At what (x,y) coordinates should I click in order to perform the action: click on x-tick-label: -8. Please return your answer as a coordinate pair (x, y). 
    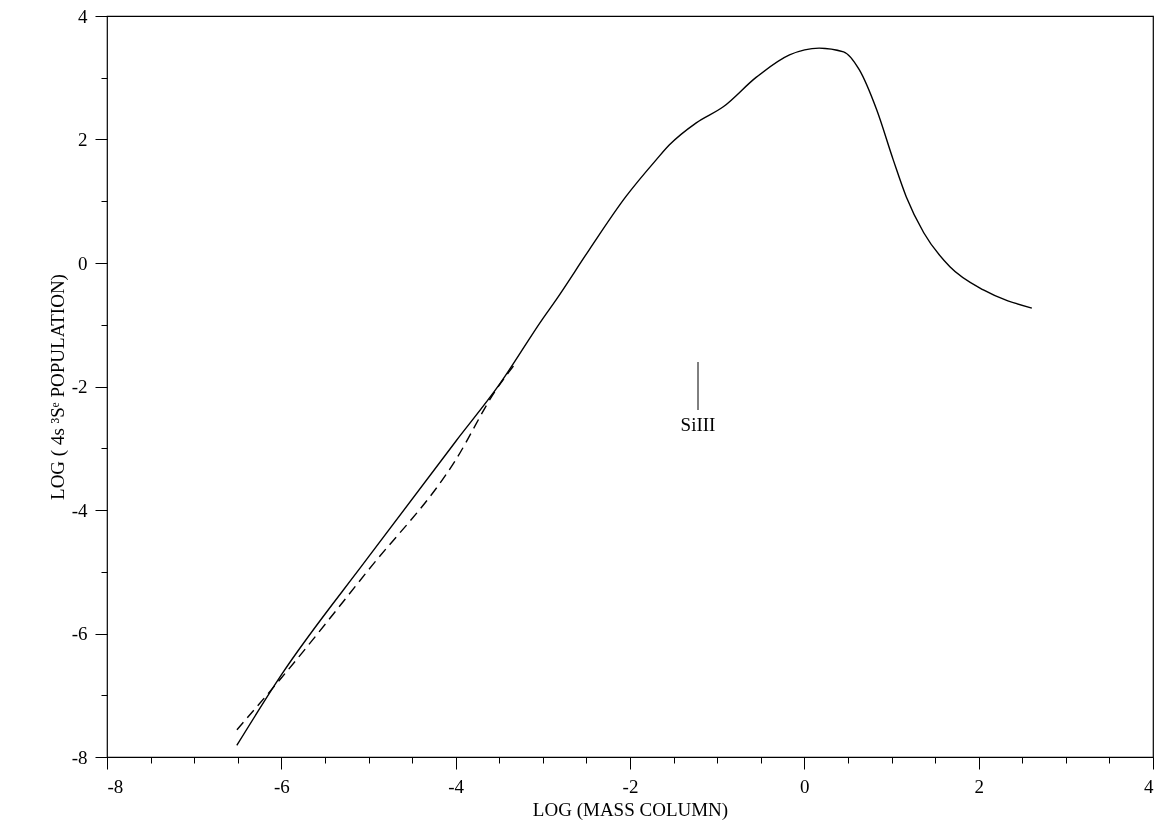
    Looking at the image, I should click on (115, 786).